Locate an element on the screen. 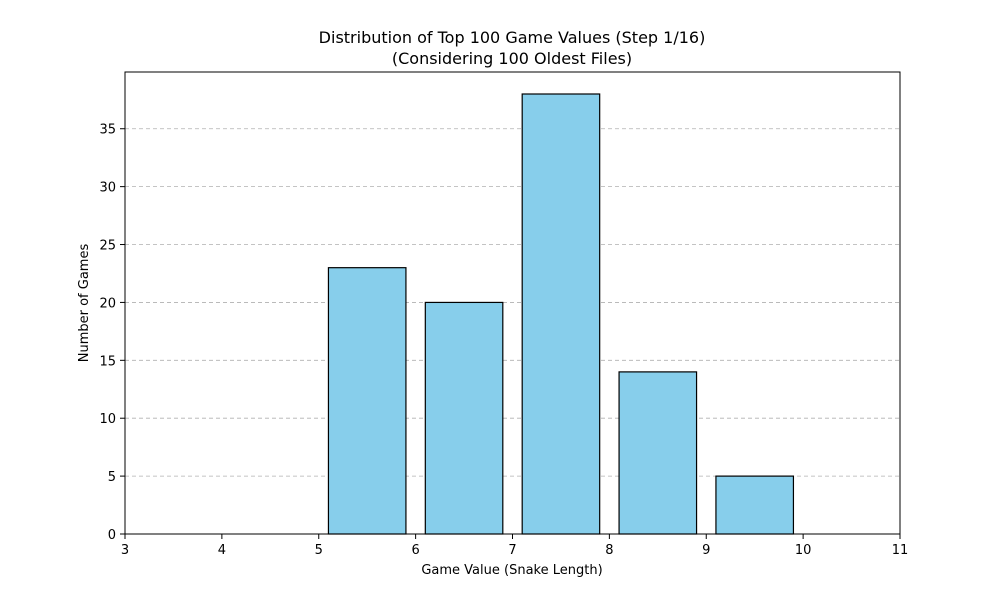 This screenshot has height=600, width=1000. chart-subtitle: (Considering 100 Oldest Files) is located at coordinates (512, 58).